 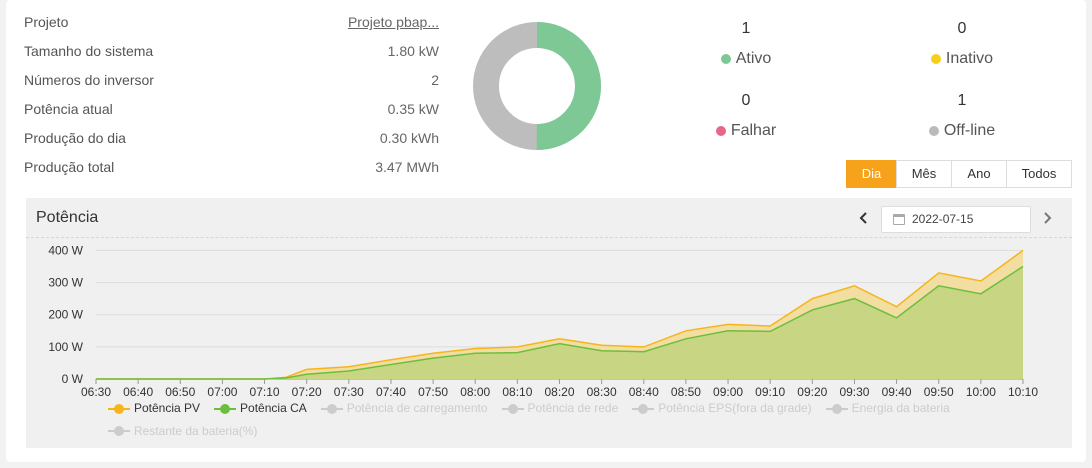 I want to click on info-label: Projeto, so click(x=46, y=22).